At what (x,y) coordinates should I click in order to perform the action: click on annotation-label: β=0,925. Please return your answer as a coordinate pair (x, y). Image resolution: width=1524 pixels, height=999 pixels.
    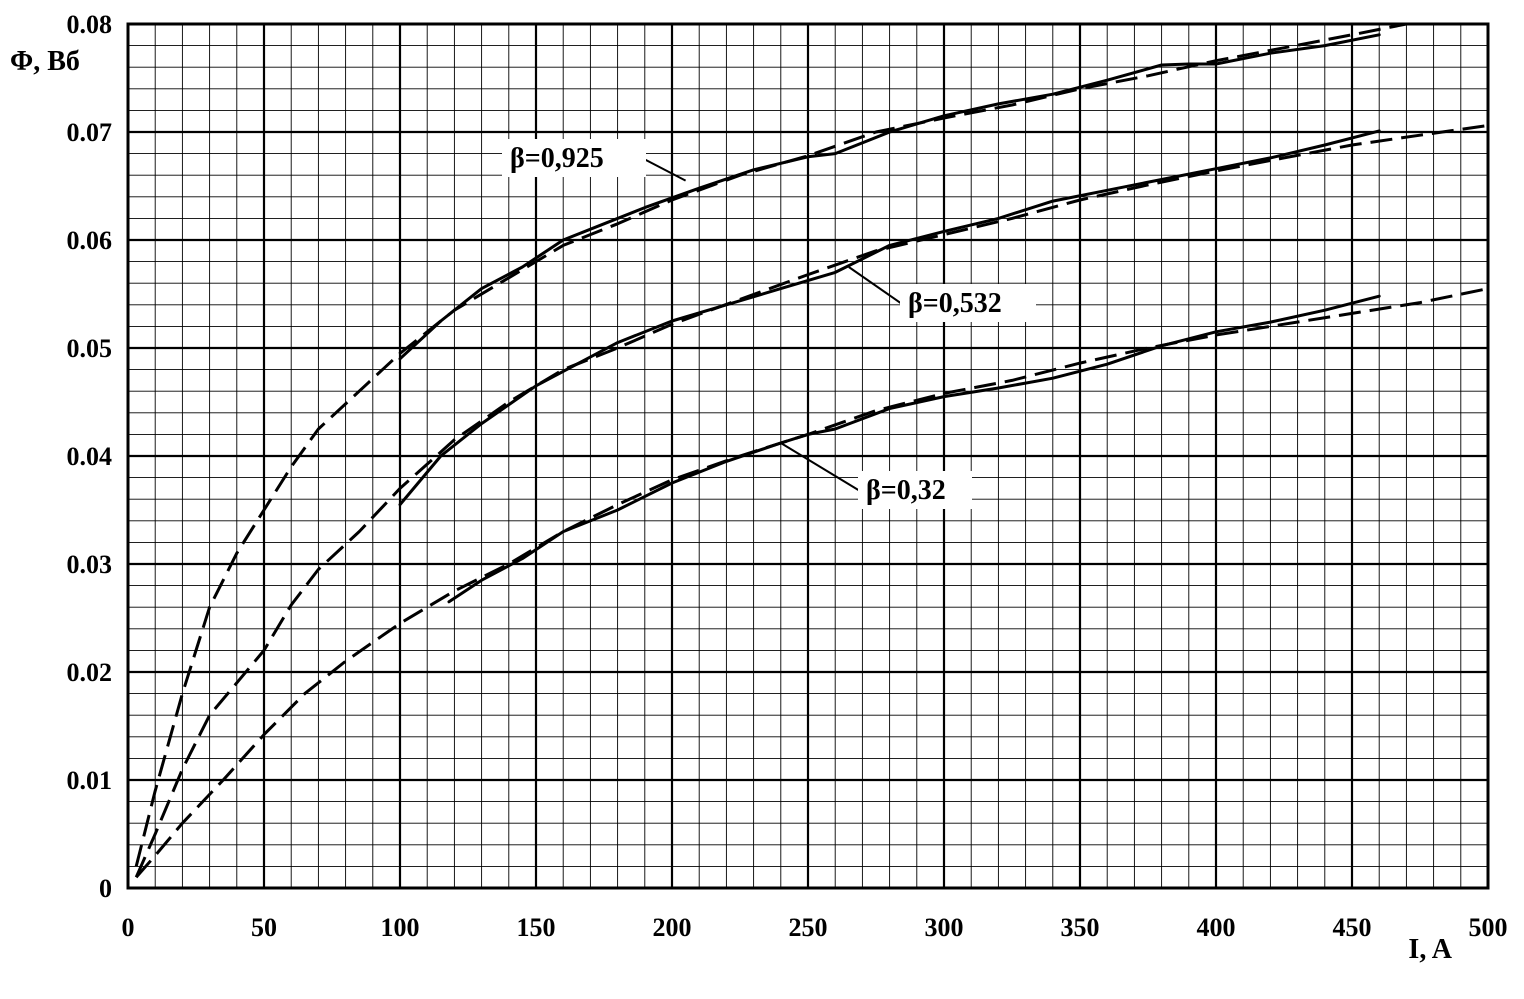
    Looking at the image, I should click on (557, 158).